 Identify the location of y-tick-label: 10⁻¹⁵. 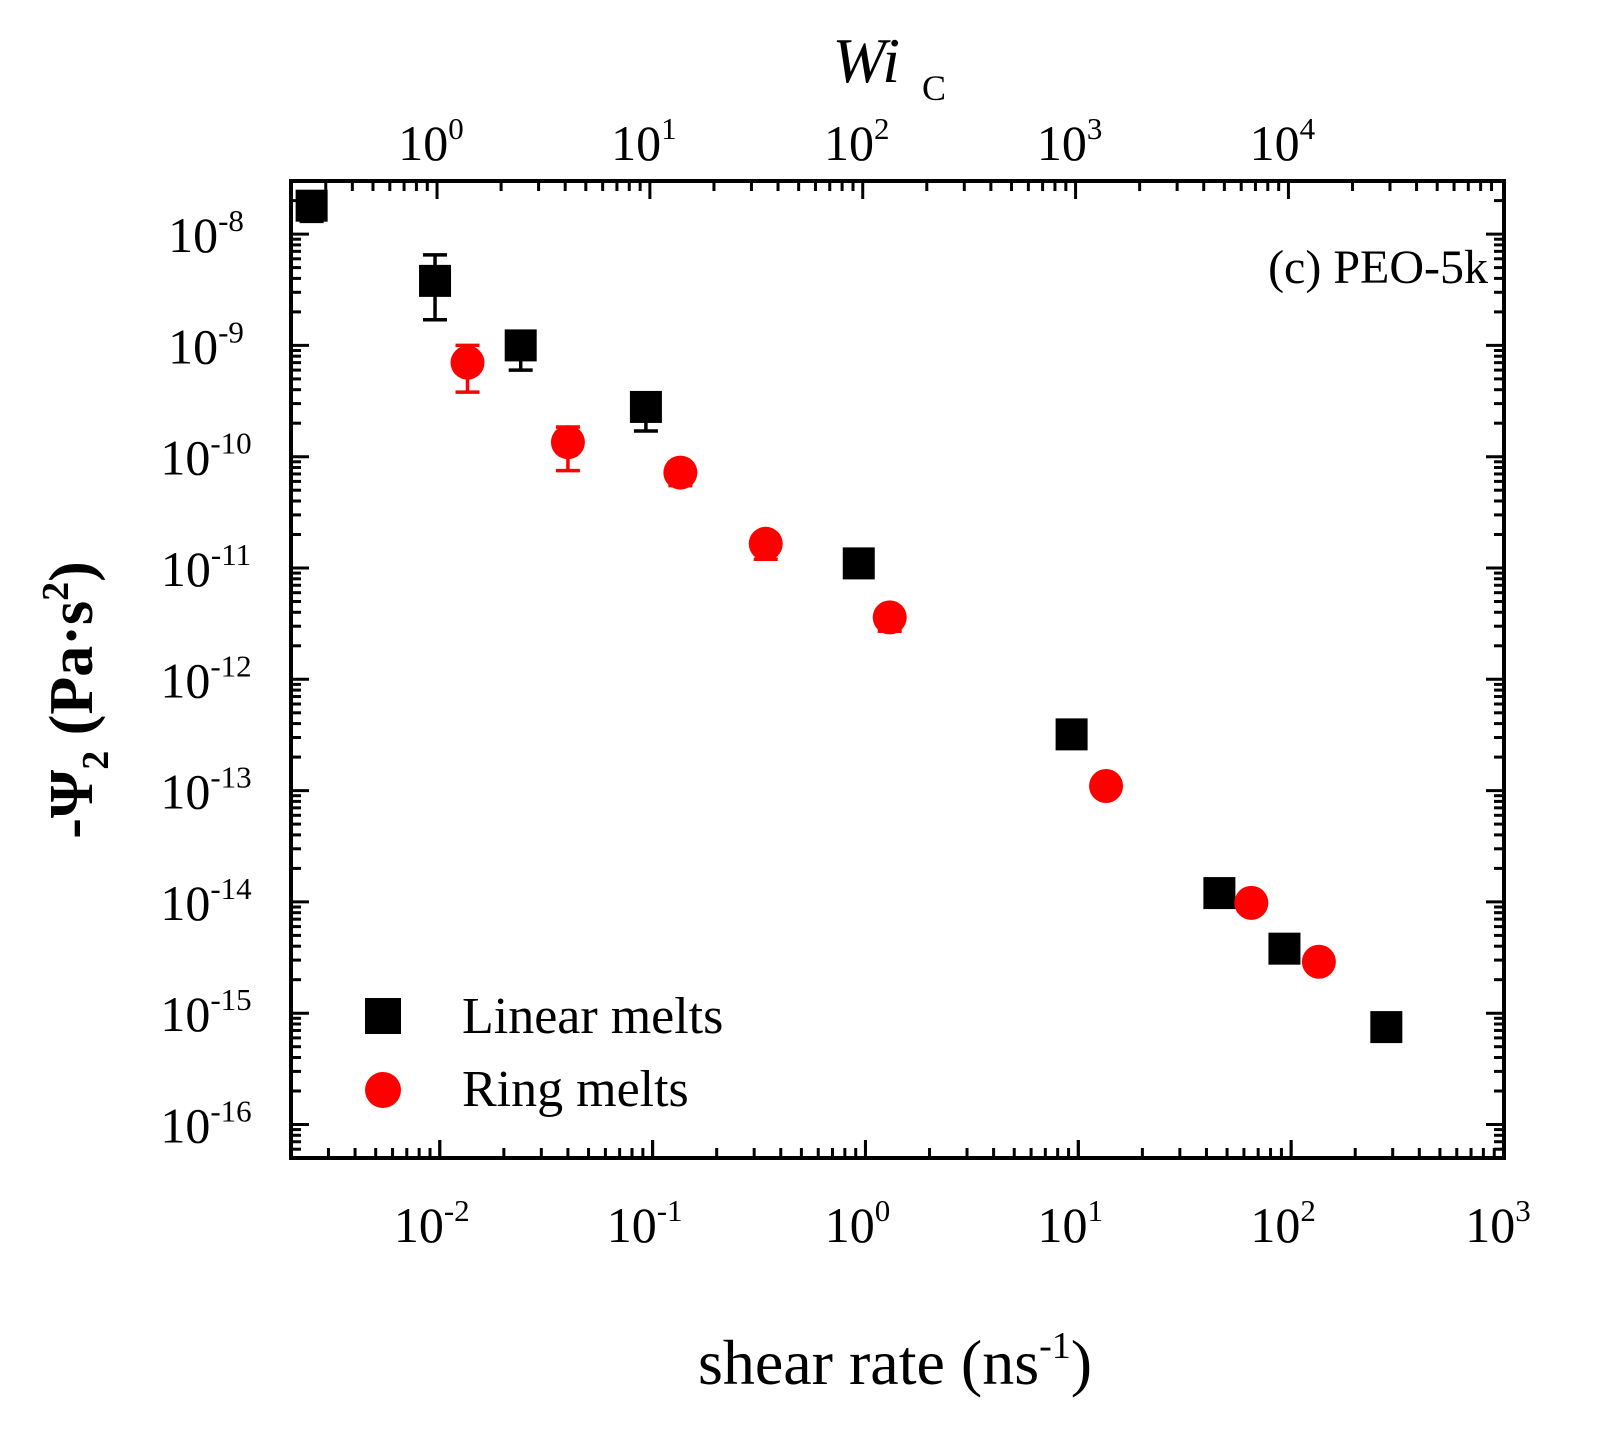
(205, 1012).